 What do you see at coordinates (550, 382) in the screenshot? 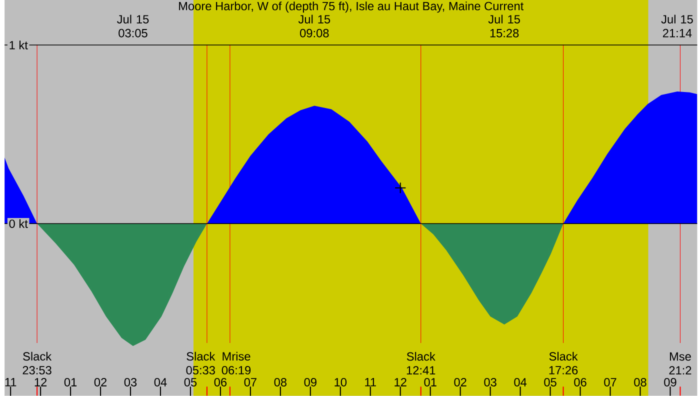
I see `x-tick-label: 05` at bounding box center [550, 382].